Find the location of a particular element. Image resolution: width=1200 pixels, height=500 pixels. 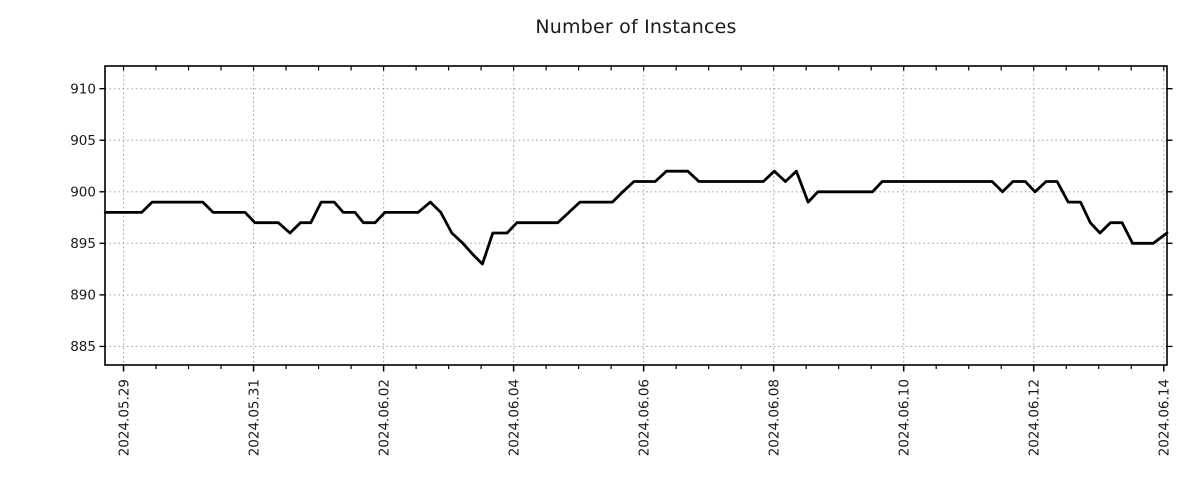

x-tick-label: 2024.06.04 is located at coordinates (514, 417).